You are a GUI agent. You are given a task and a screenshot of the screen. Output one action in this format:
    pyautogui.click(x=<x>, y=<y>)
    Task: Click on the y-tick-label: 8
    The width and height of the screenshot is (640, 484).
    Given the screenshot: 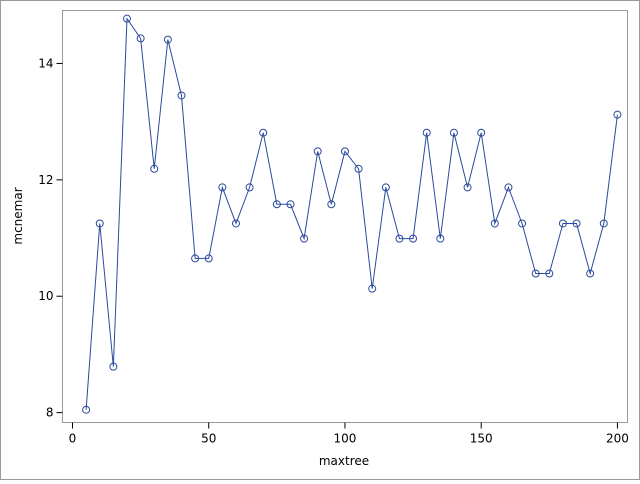 What is the action you would take?
    pyautogui.click(x=50, y=413)
    